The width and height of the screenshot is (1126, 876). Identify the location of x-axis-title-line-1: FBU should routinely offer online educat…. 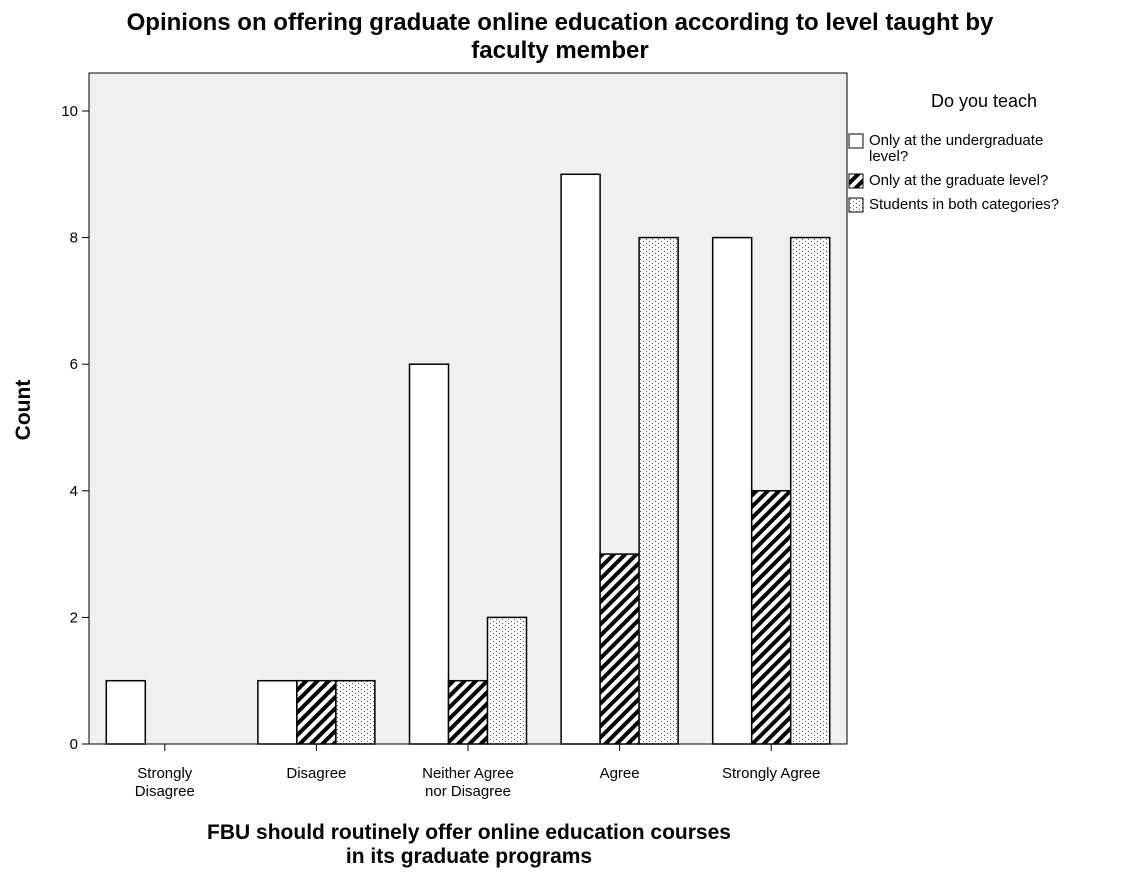
(469, 832).